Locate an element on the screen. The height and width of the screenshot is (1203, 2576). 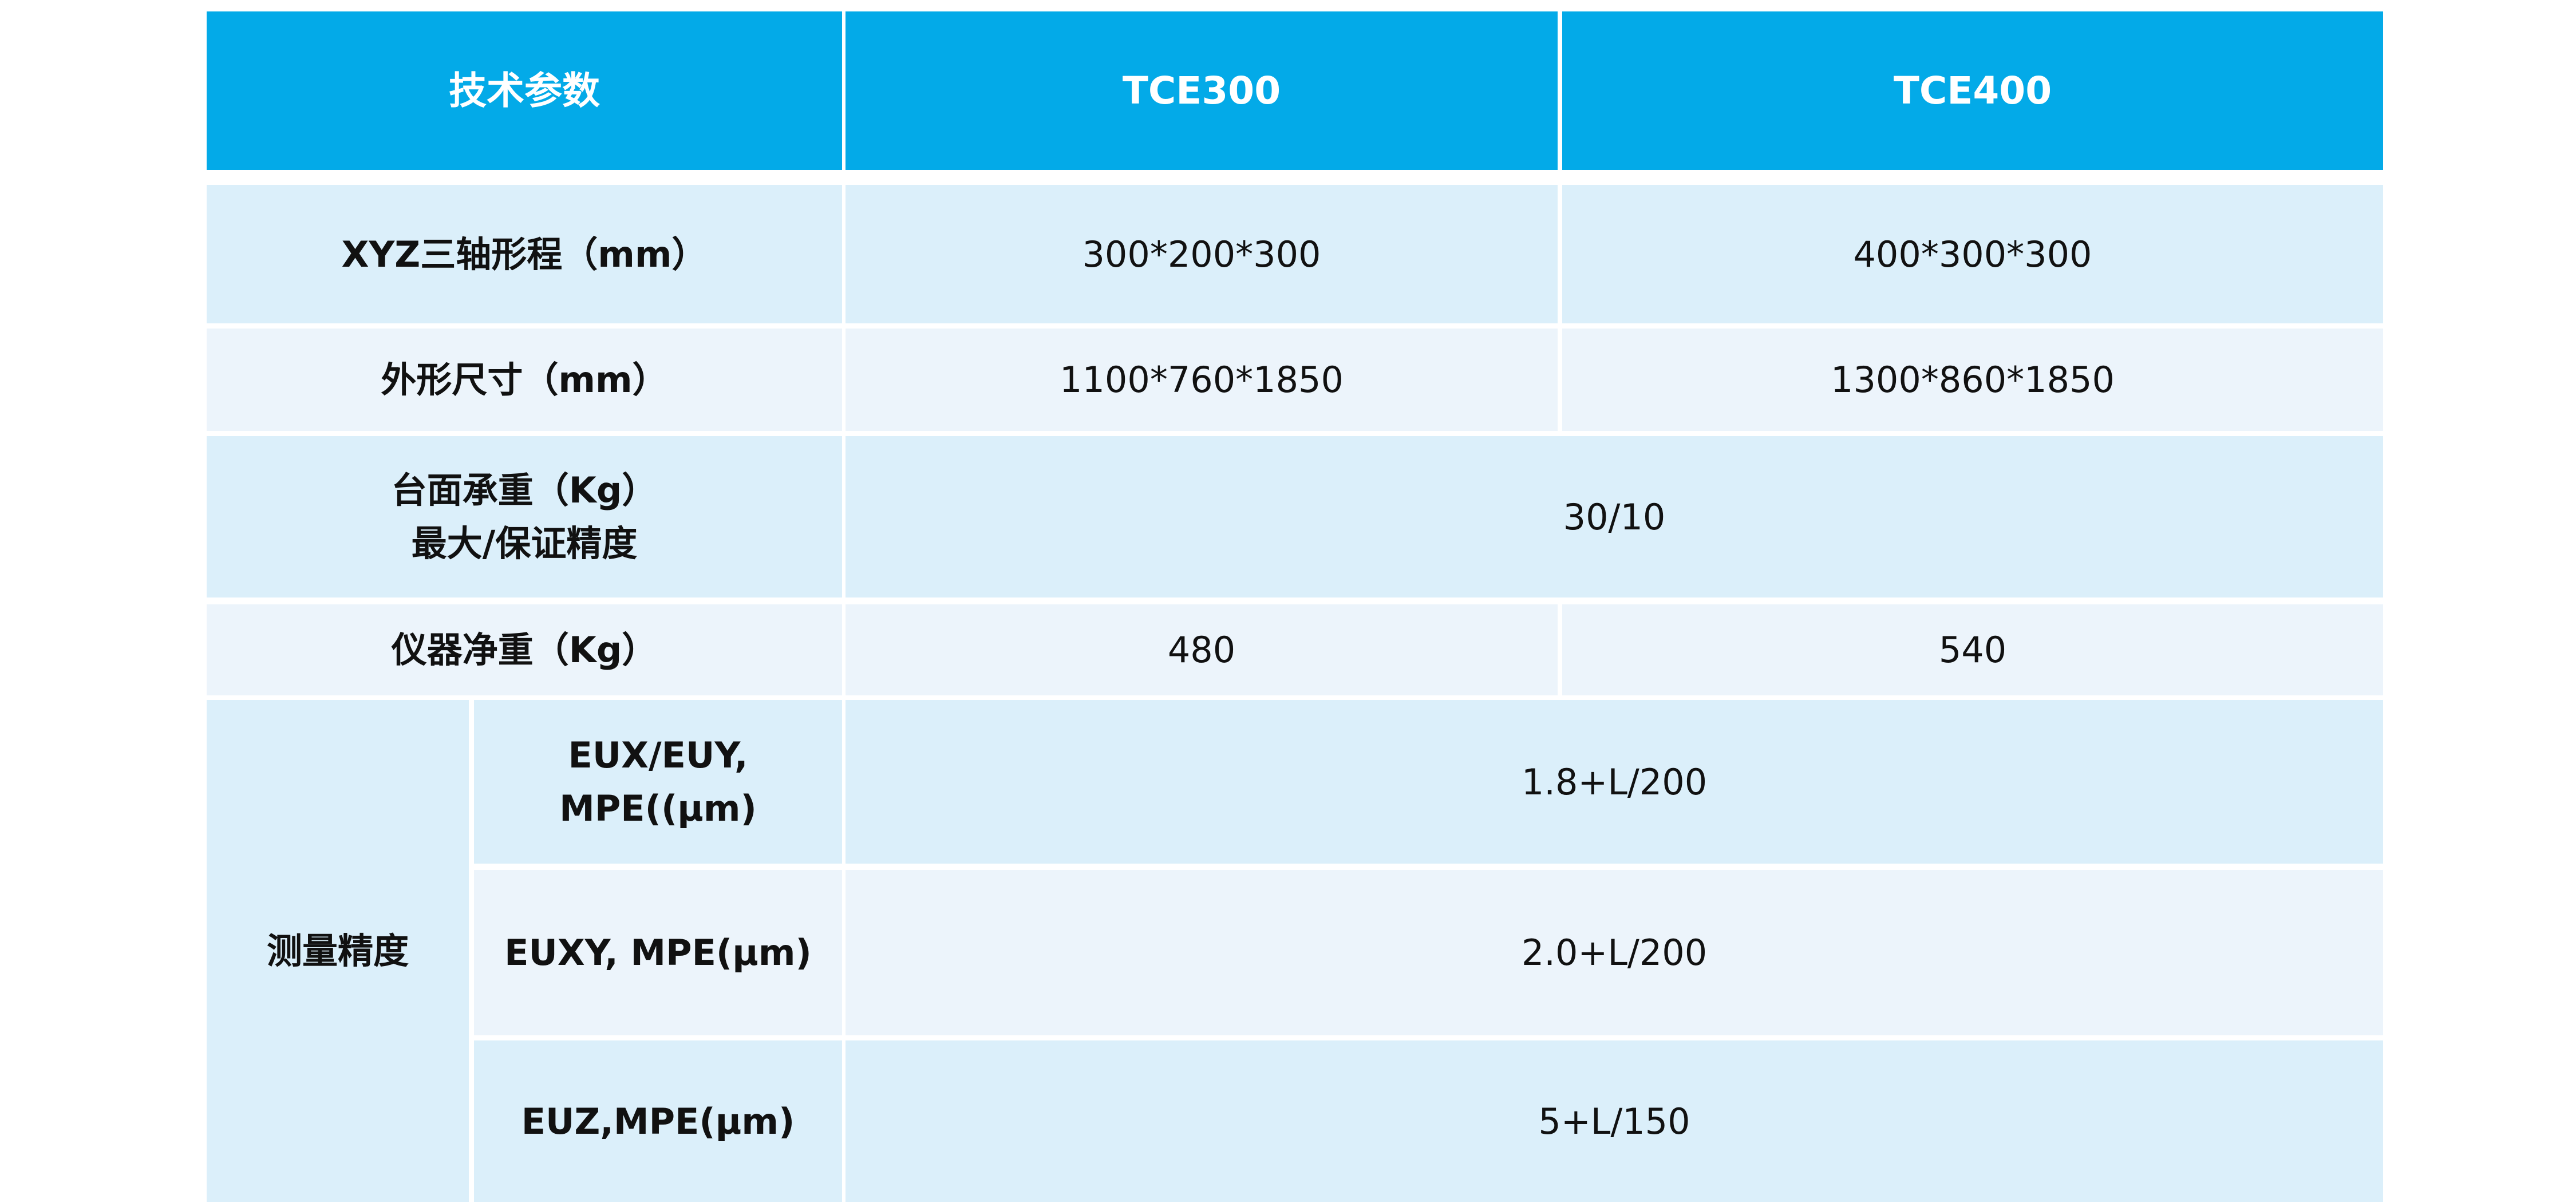
row-label: 仪器净重（Kg） is located at coordinates (524, 649).